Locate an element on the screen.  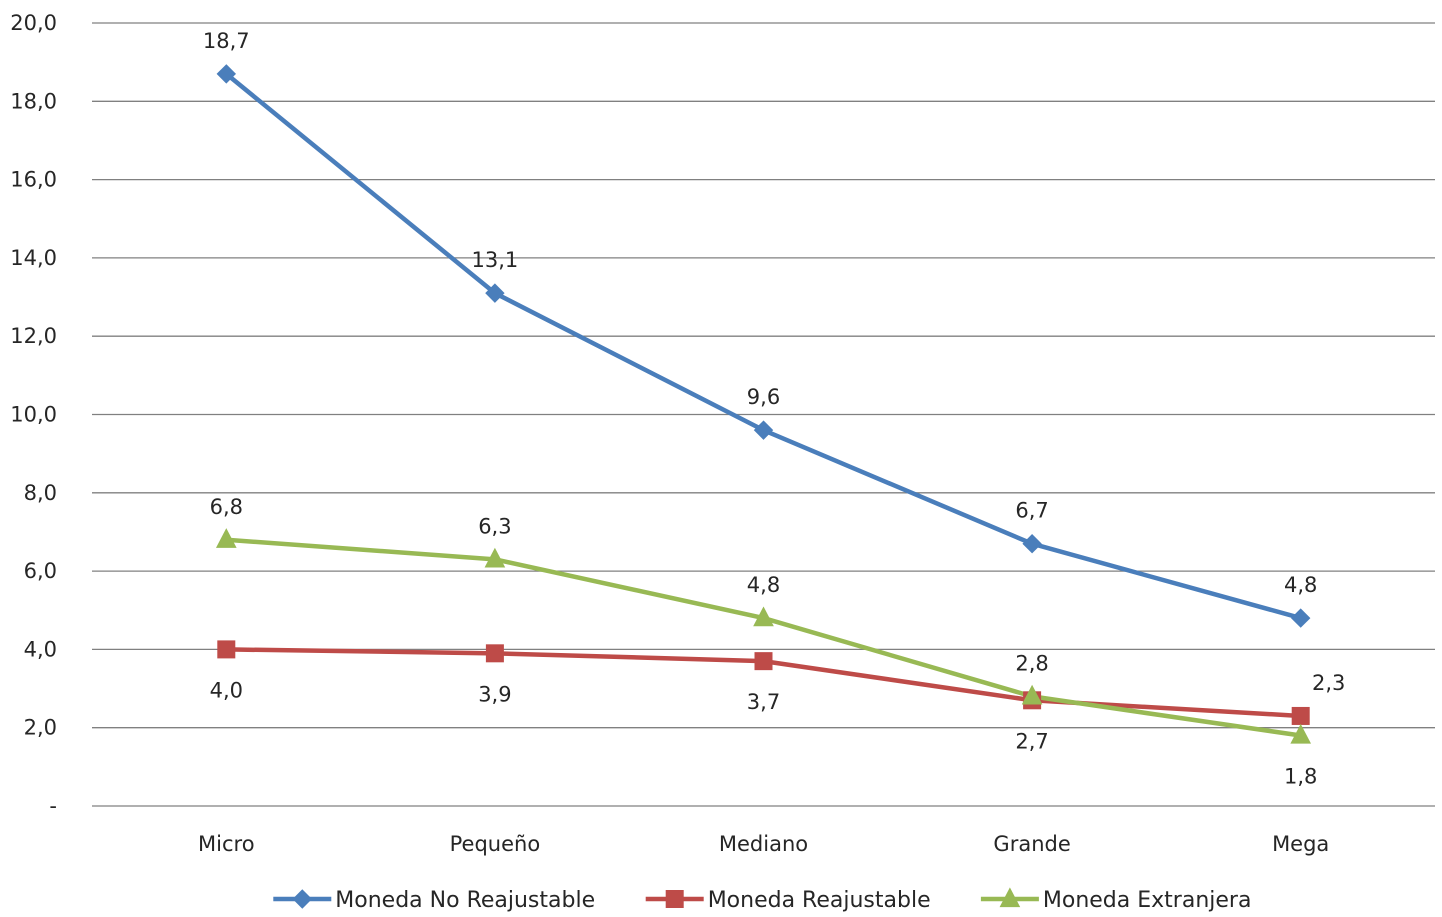
x-axis-category-labels: Micro Pequeño Mediano Grande Mega is located at coordinates (763, 844).